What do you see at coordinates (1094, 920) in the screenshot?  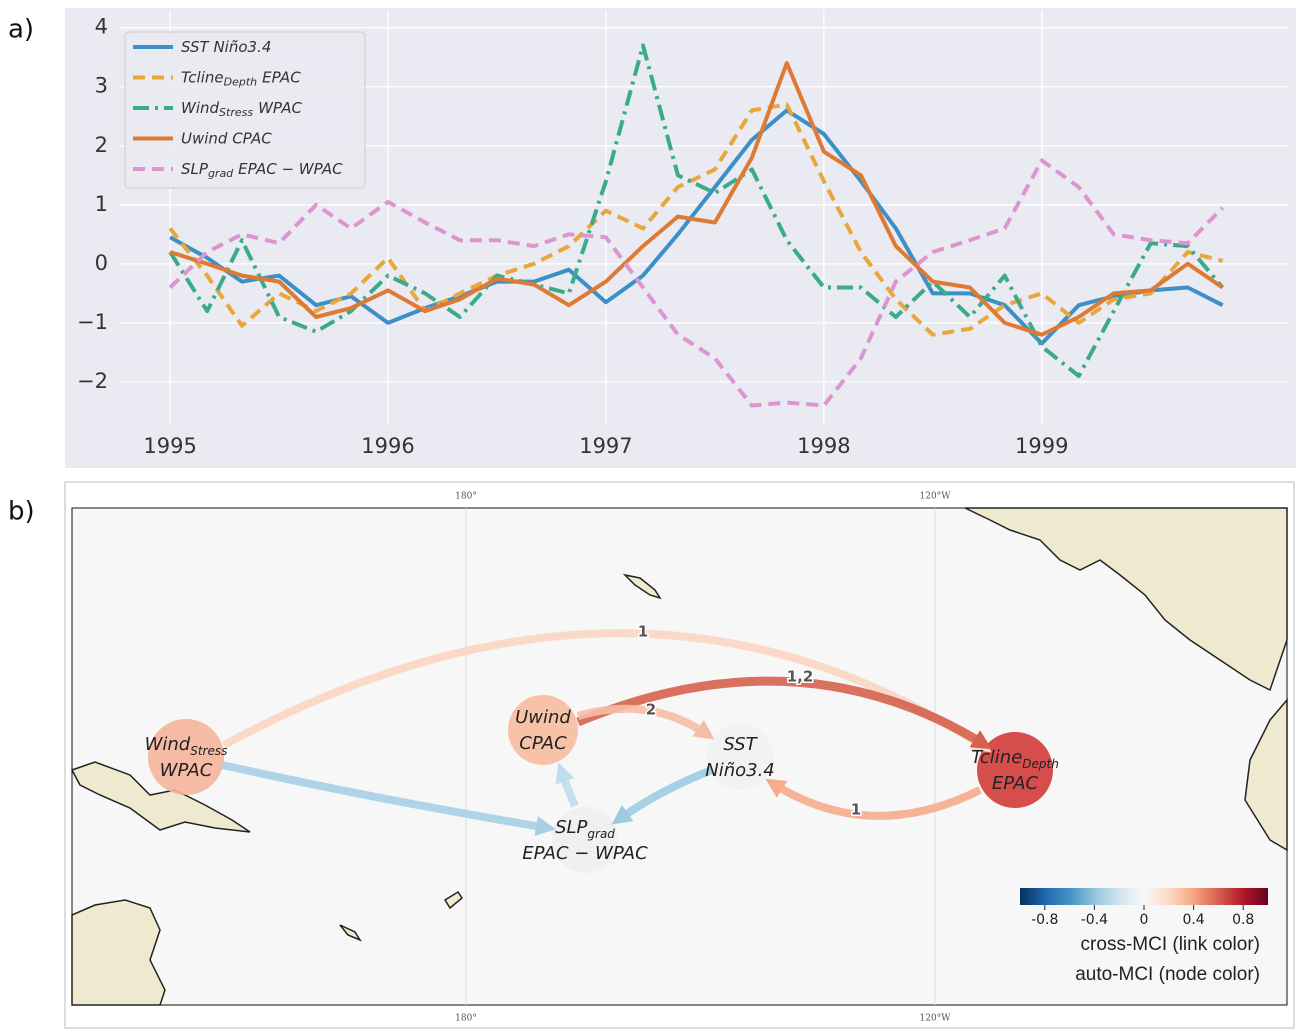 I see `colorbar-tick-label: -0.4` at bounding box center [1094, 920].